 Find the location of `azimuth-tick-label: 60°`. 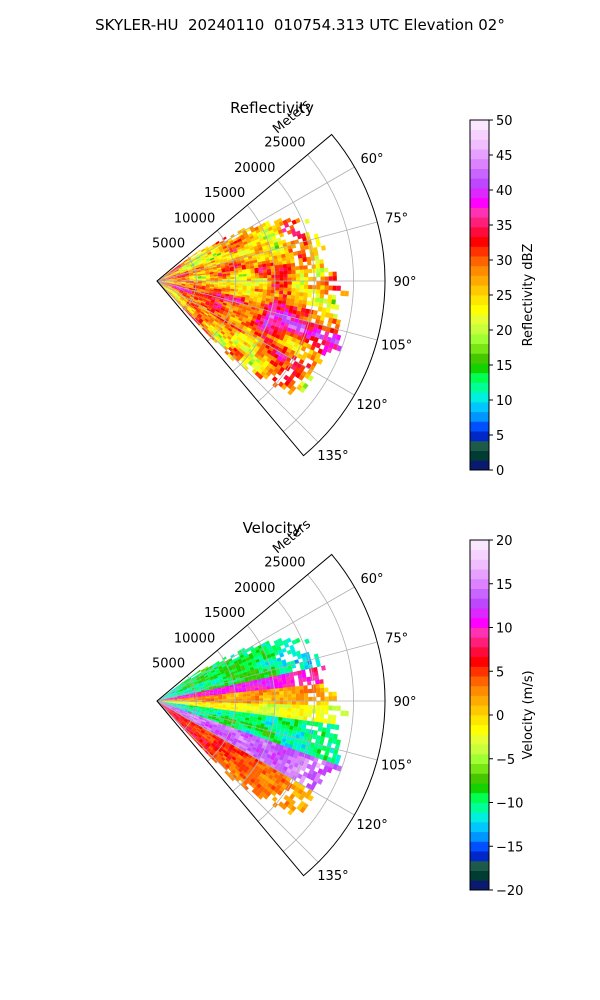

azimuth-tick-label: 60° is located at coordinates (372, 579).